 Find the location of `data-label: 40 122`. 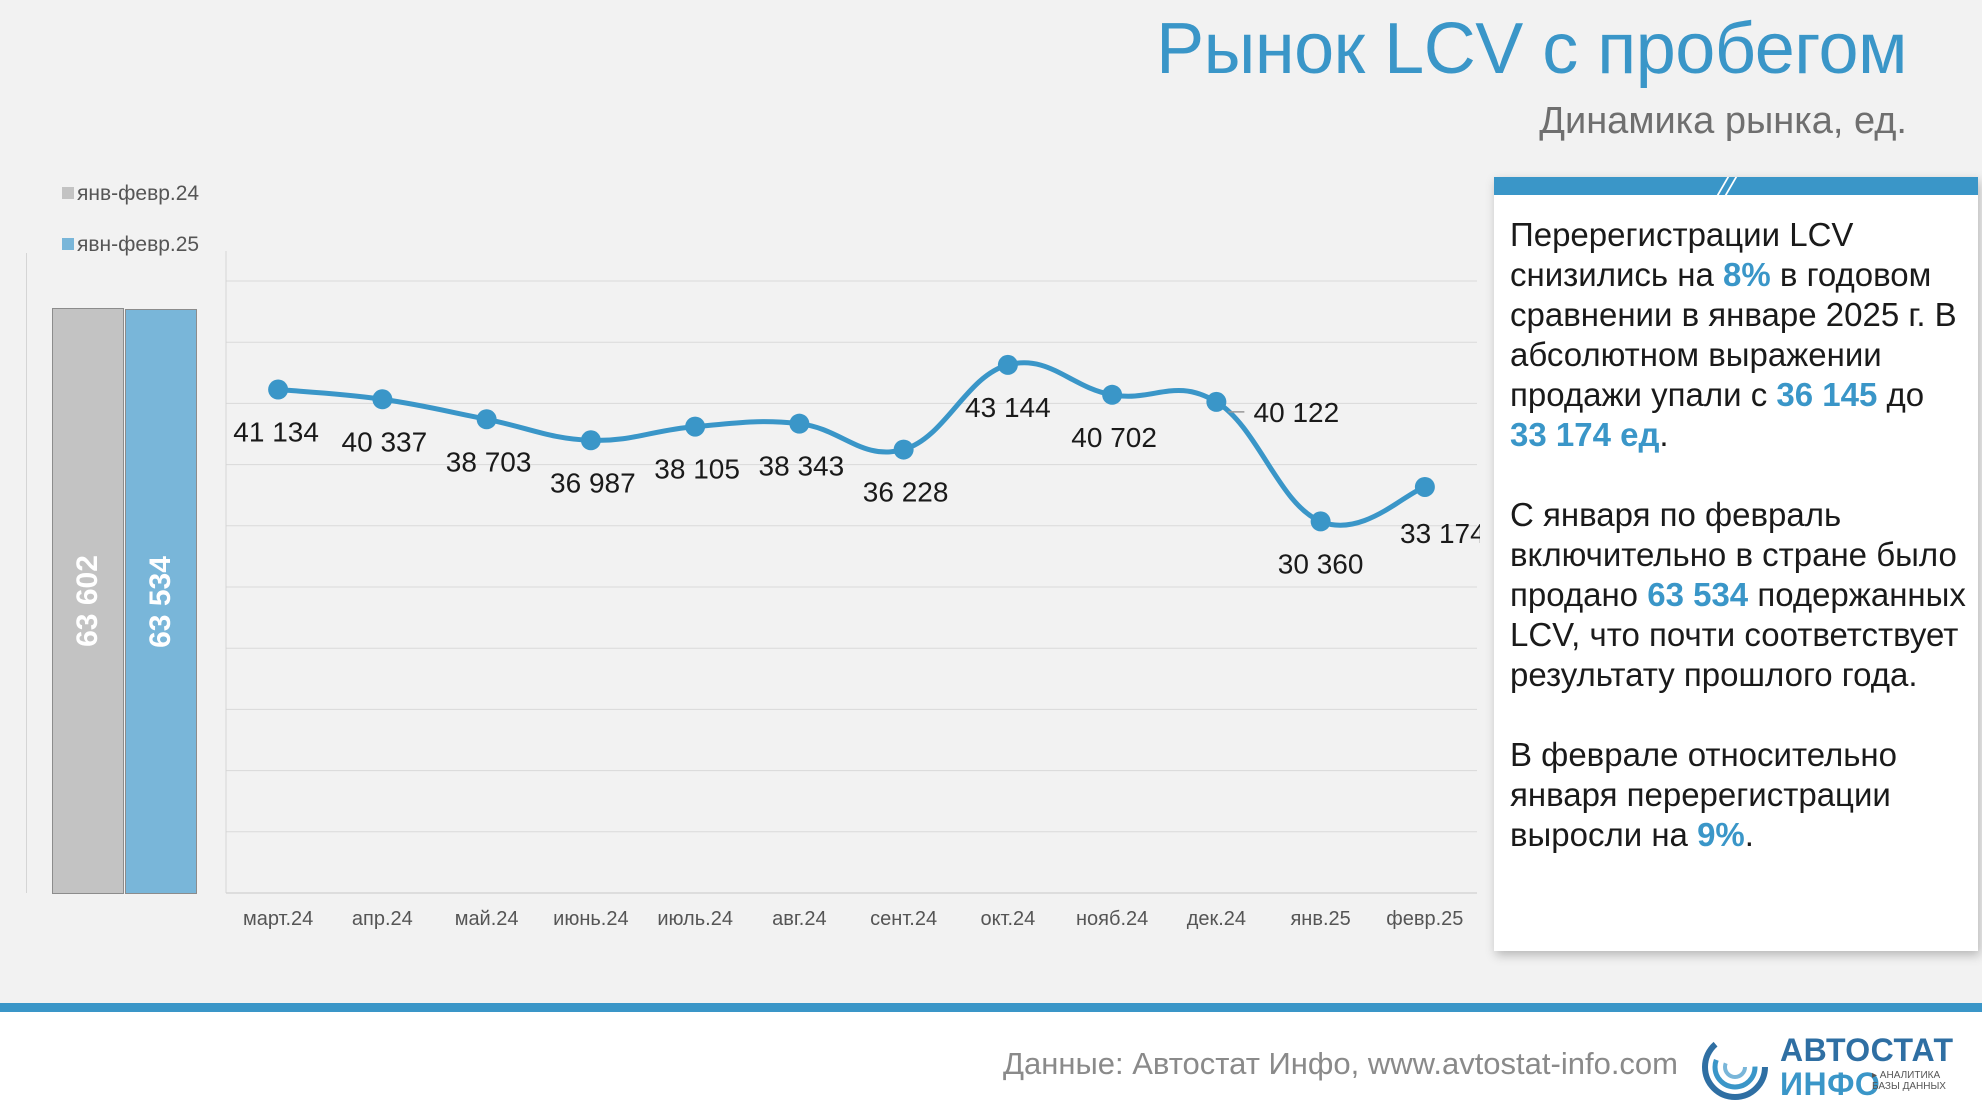

data-label: 40 122 is located at coordinates (1297, 412).